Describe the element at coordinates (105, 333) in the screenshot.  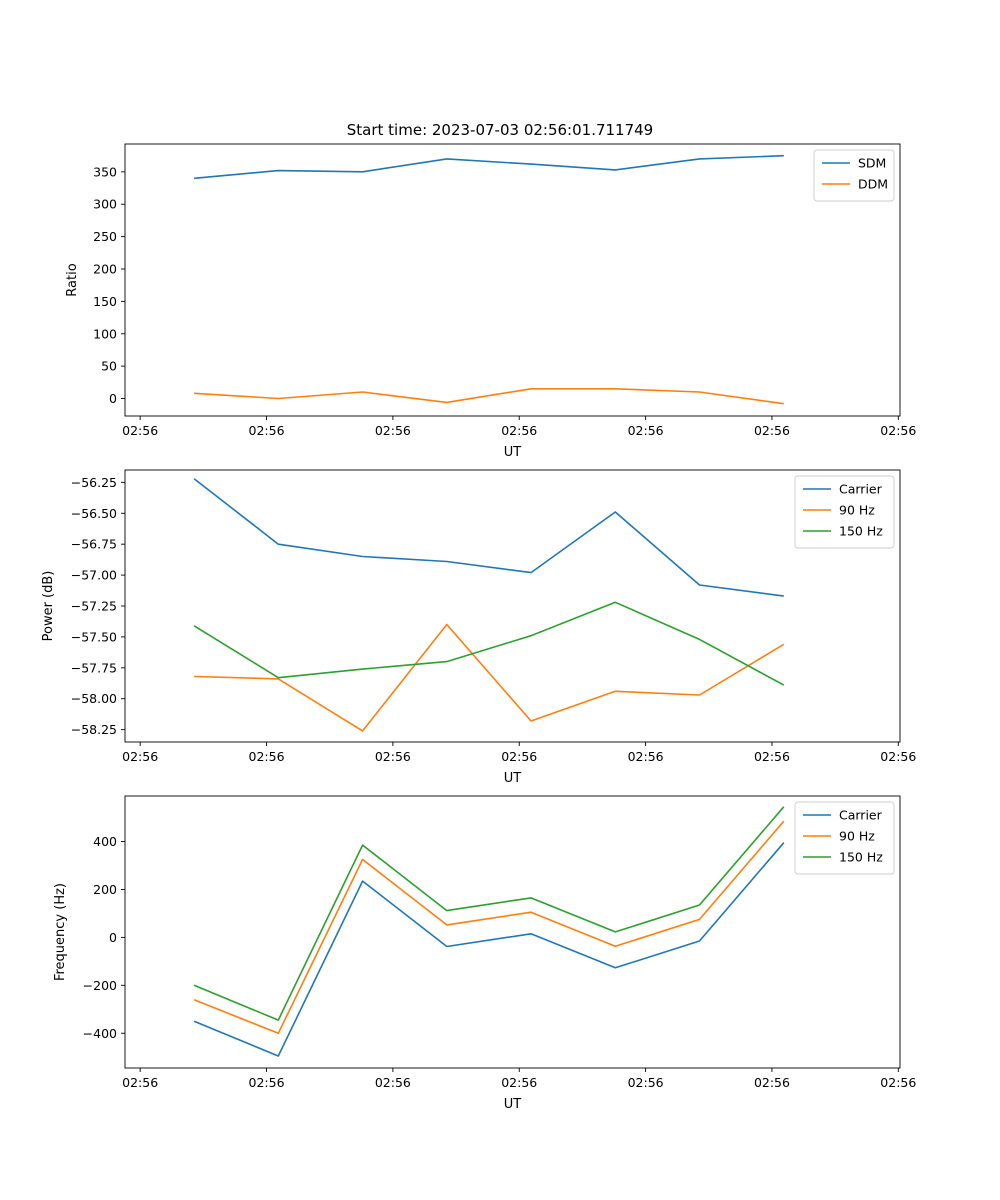
I see `y-tick-label: 100` at that location.